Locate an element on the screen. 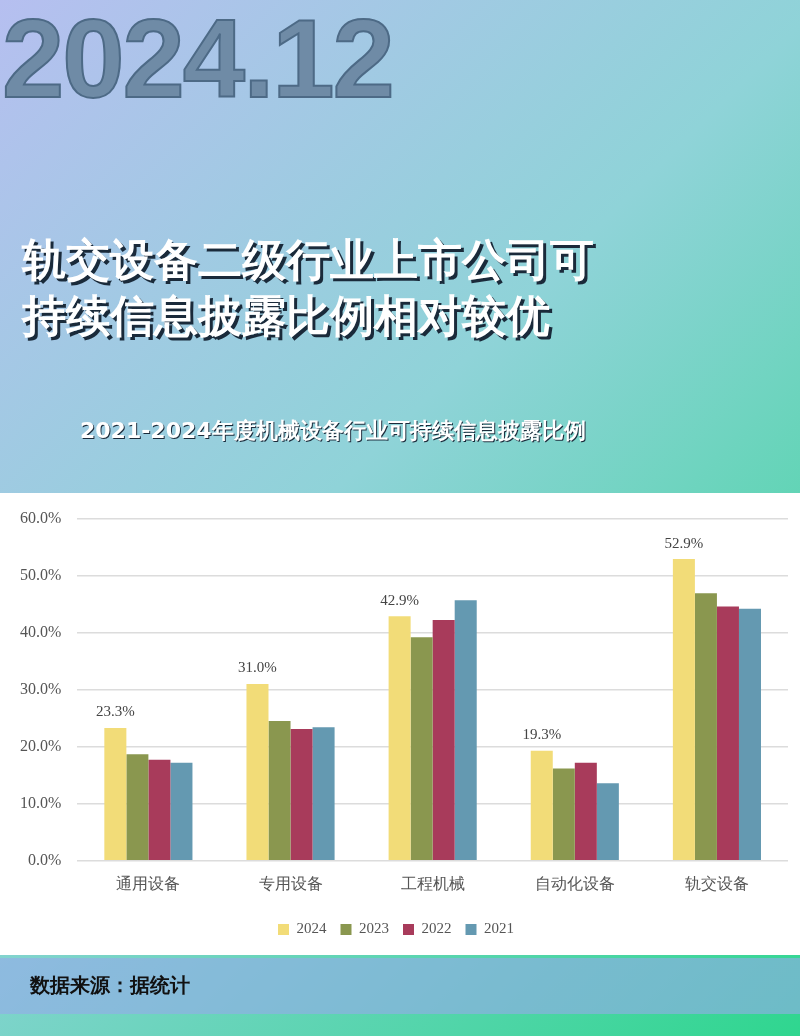 This screenshot has width=800, height=1036. data-label: 52.9% is located at coordinates (684, 542).